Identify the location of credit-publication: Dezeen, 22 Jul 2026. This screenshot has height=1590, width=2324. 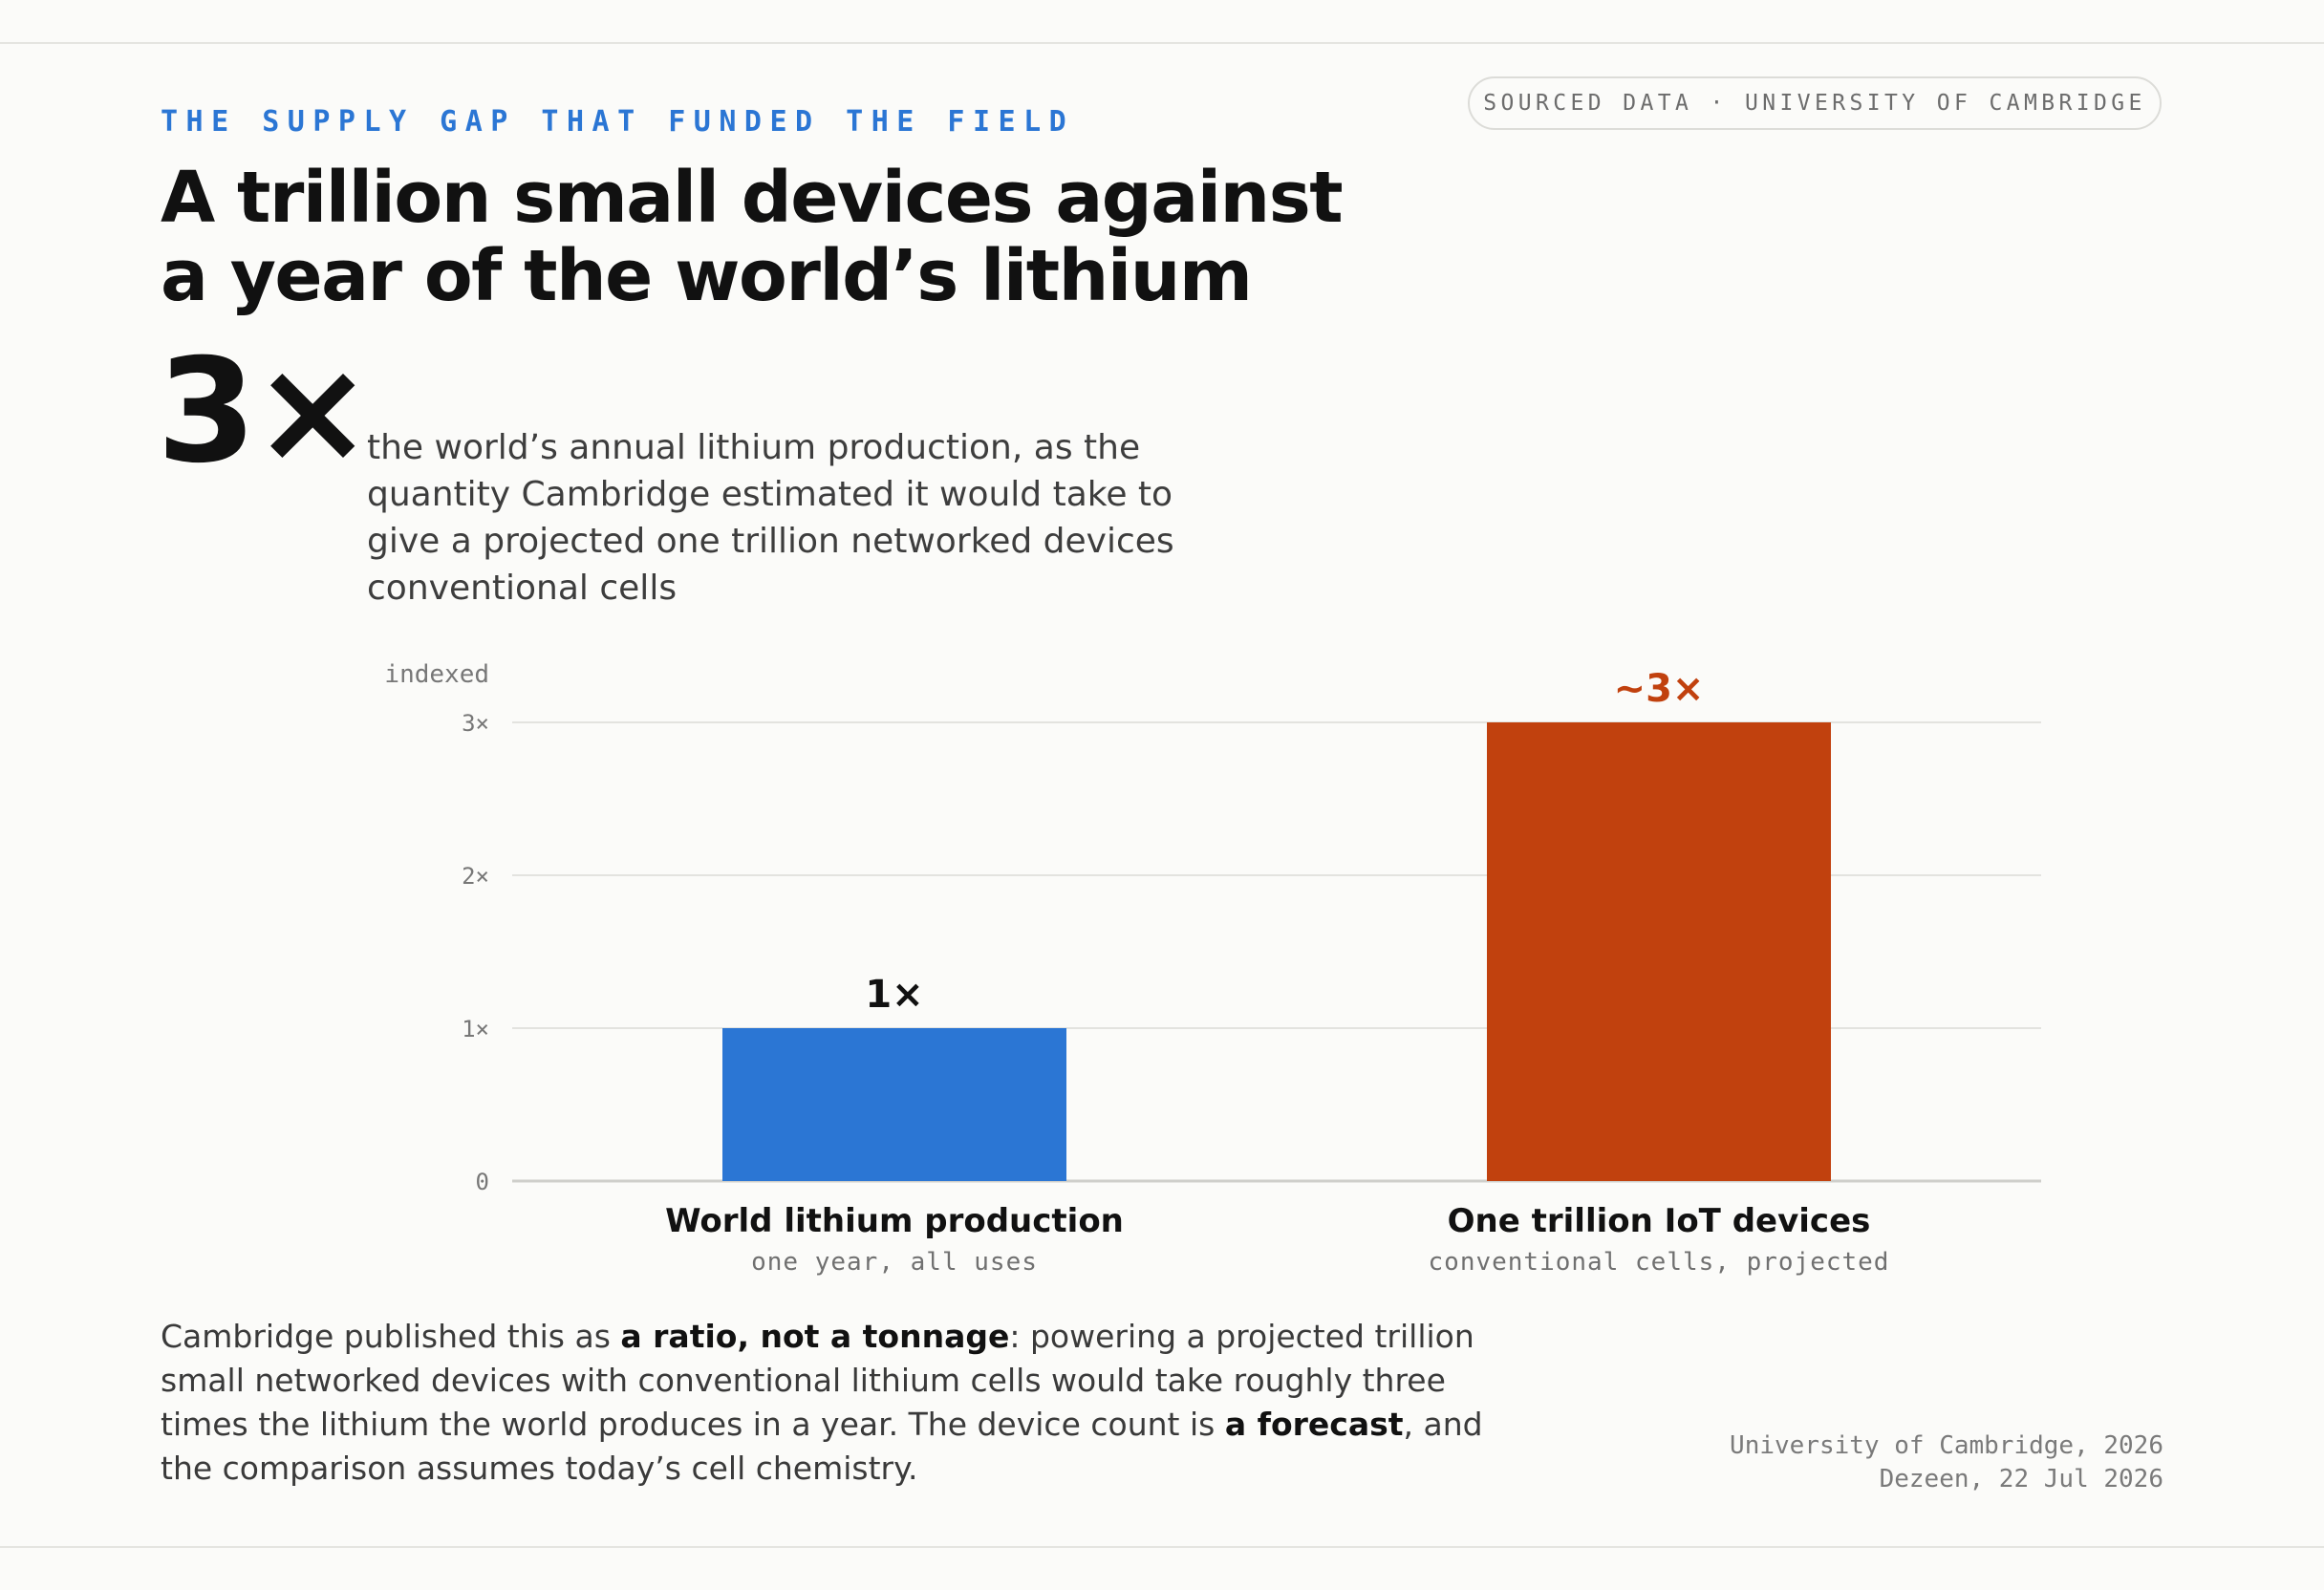
(2021, 1479).